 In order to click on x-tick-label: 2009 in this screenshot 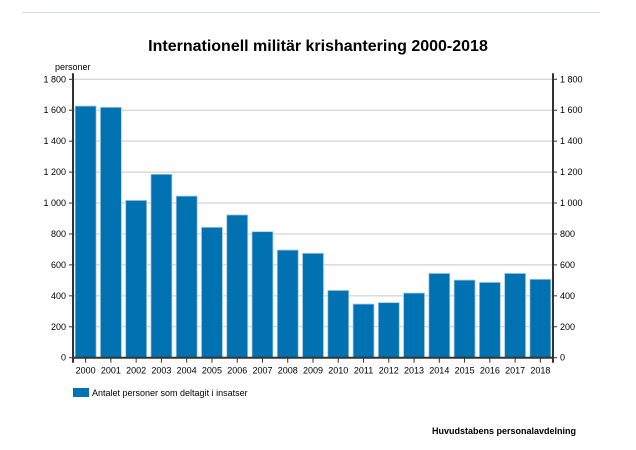, I will do `click(313, 371)`.